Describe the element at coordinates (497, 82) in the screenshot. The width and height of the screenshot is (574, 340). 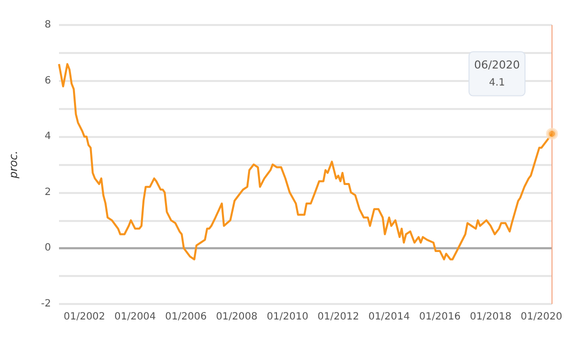
I see `annotation: 4.1` at that location.